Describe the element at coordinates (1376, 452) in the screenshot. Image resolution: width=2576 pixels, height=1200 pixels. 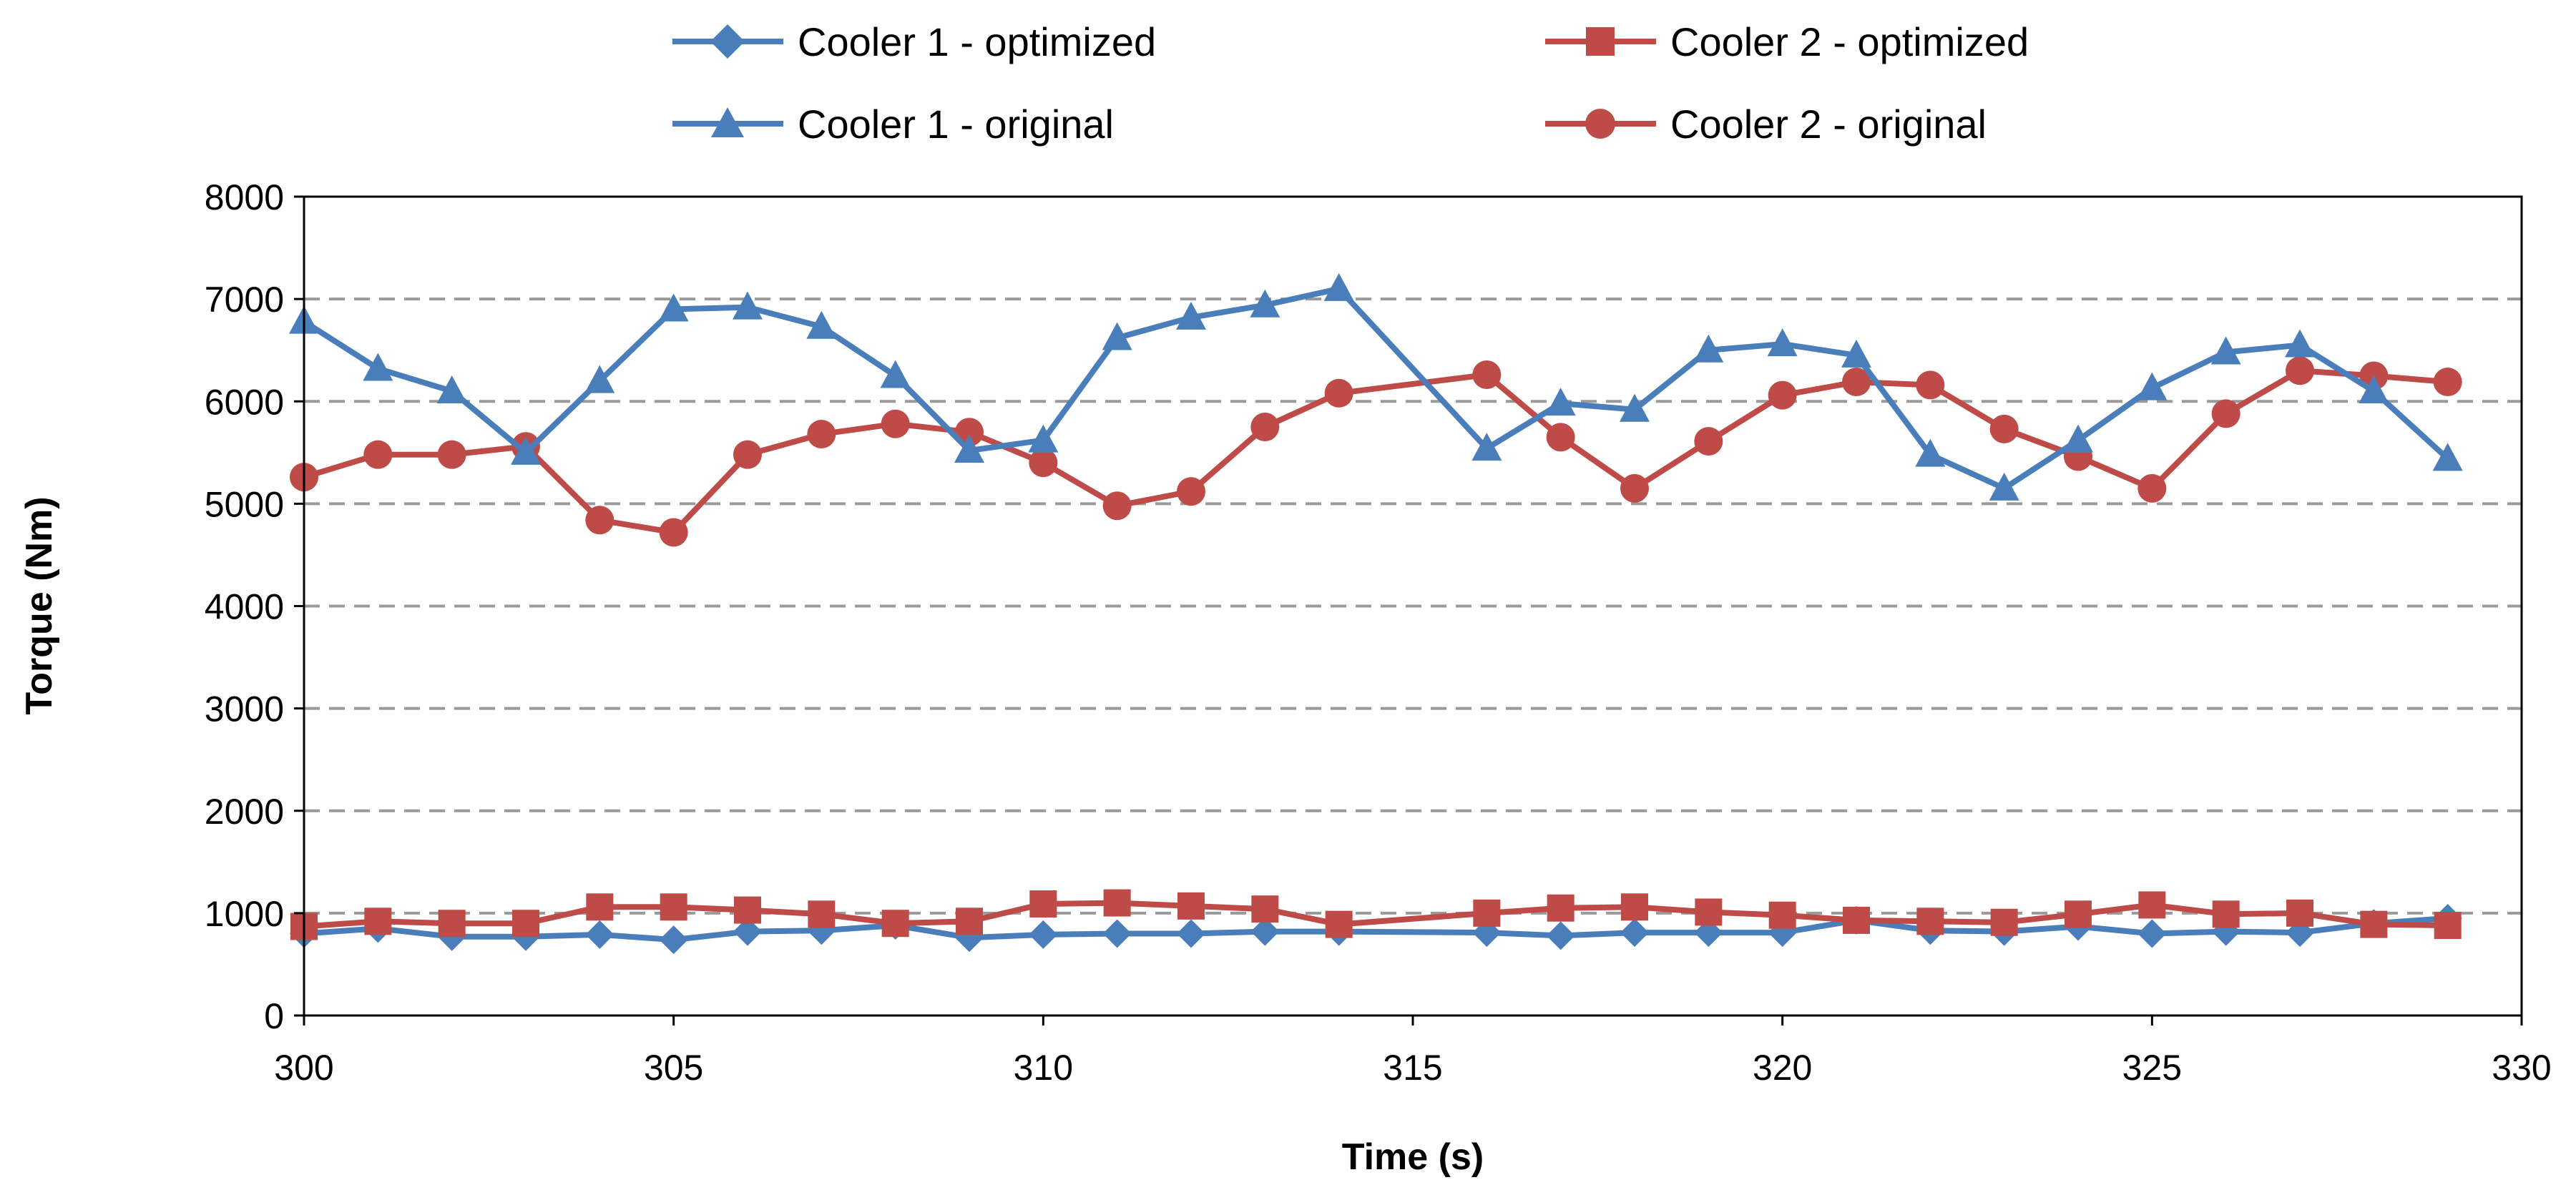
I see `series-cooler-2-original` at that location.